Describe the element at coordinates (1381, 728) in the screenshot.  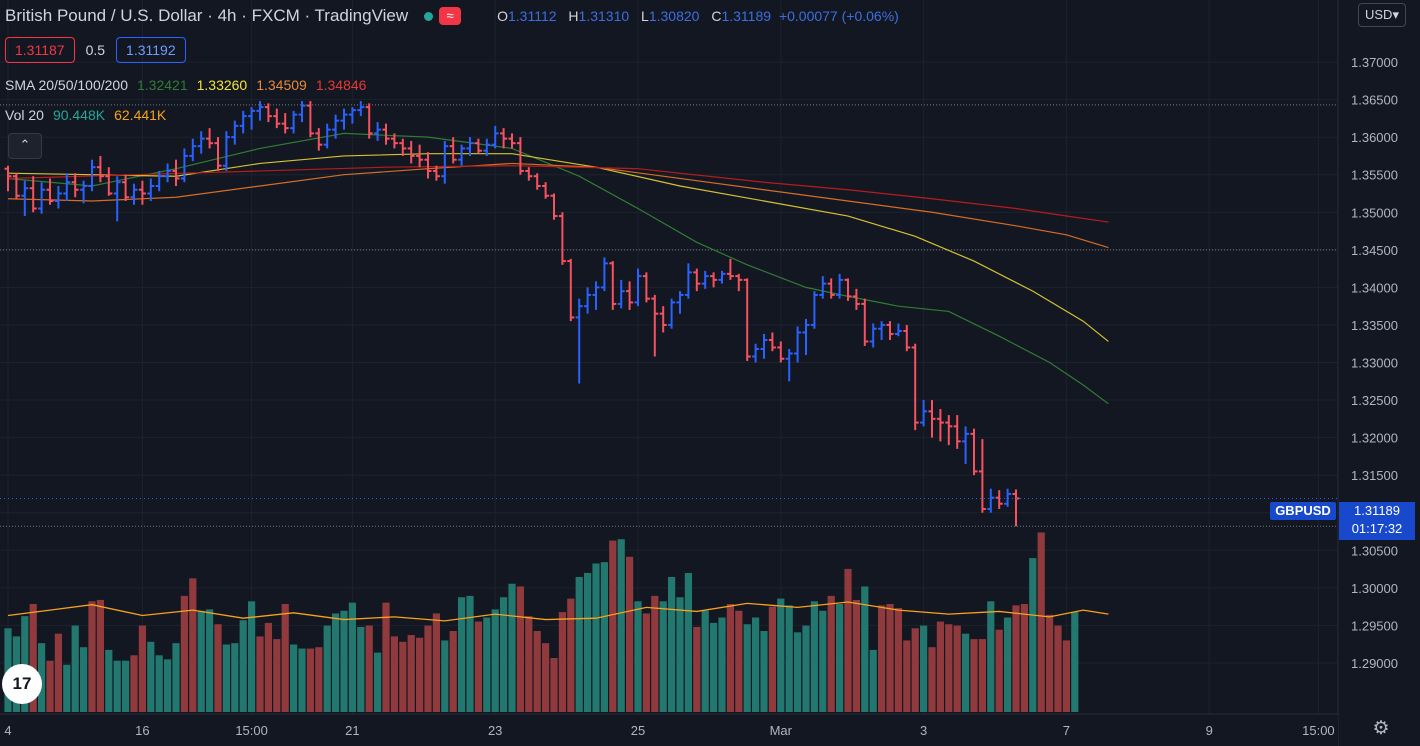
I see `gear-icon: ⚙` at that location.